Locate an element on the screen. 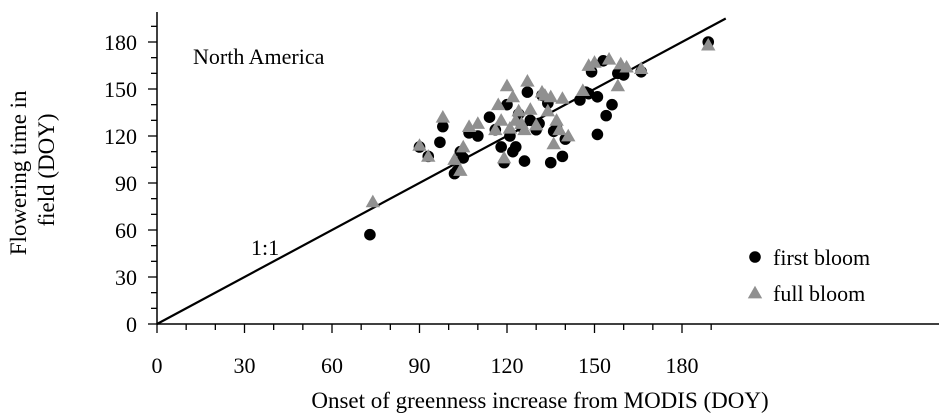  y-tick-label: 0 is located at coordinates (131, 324).